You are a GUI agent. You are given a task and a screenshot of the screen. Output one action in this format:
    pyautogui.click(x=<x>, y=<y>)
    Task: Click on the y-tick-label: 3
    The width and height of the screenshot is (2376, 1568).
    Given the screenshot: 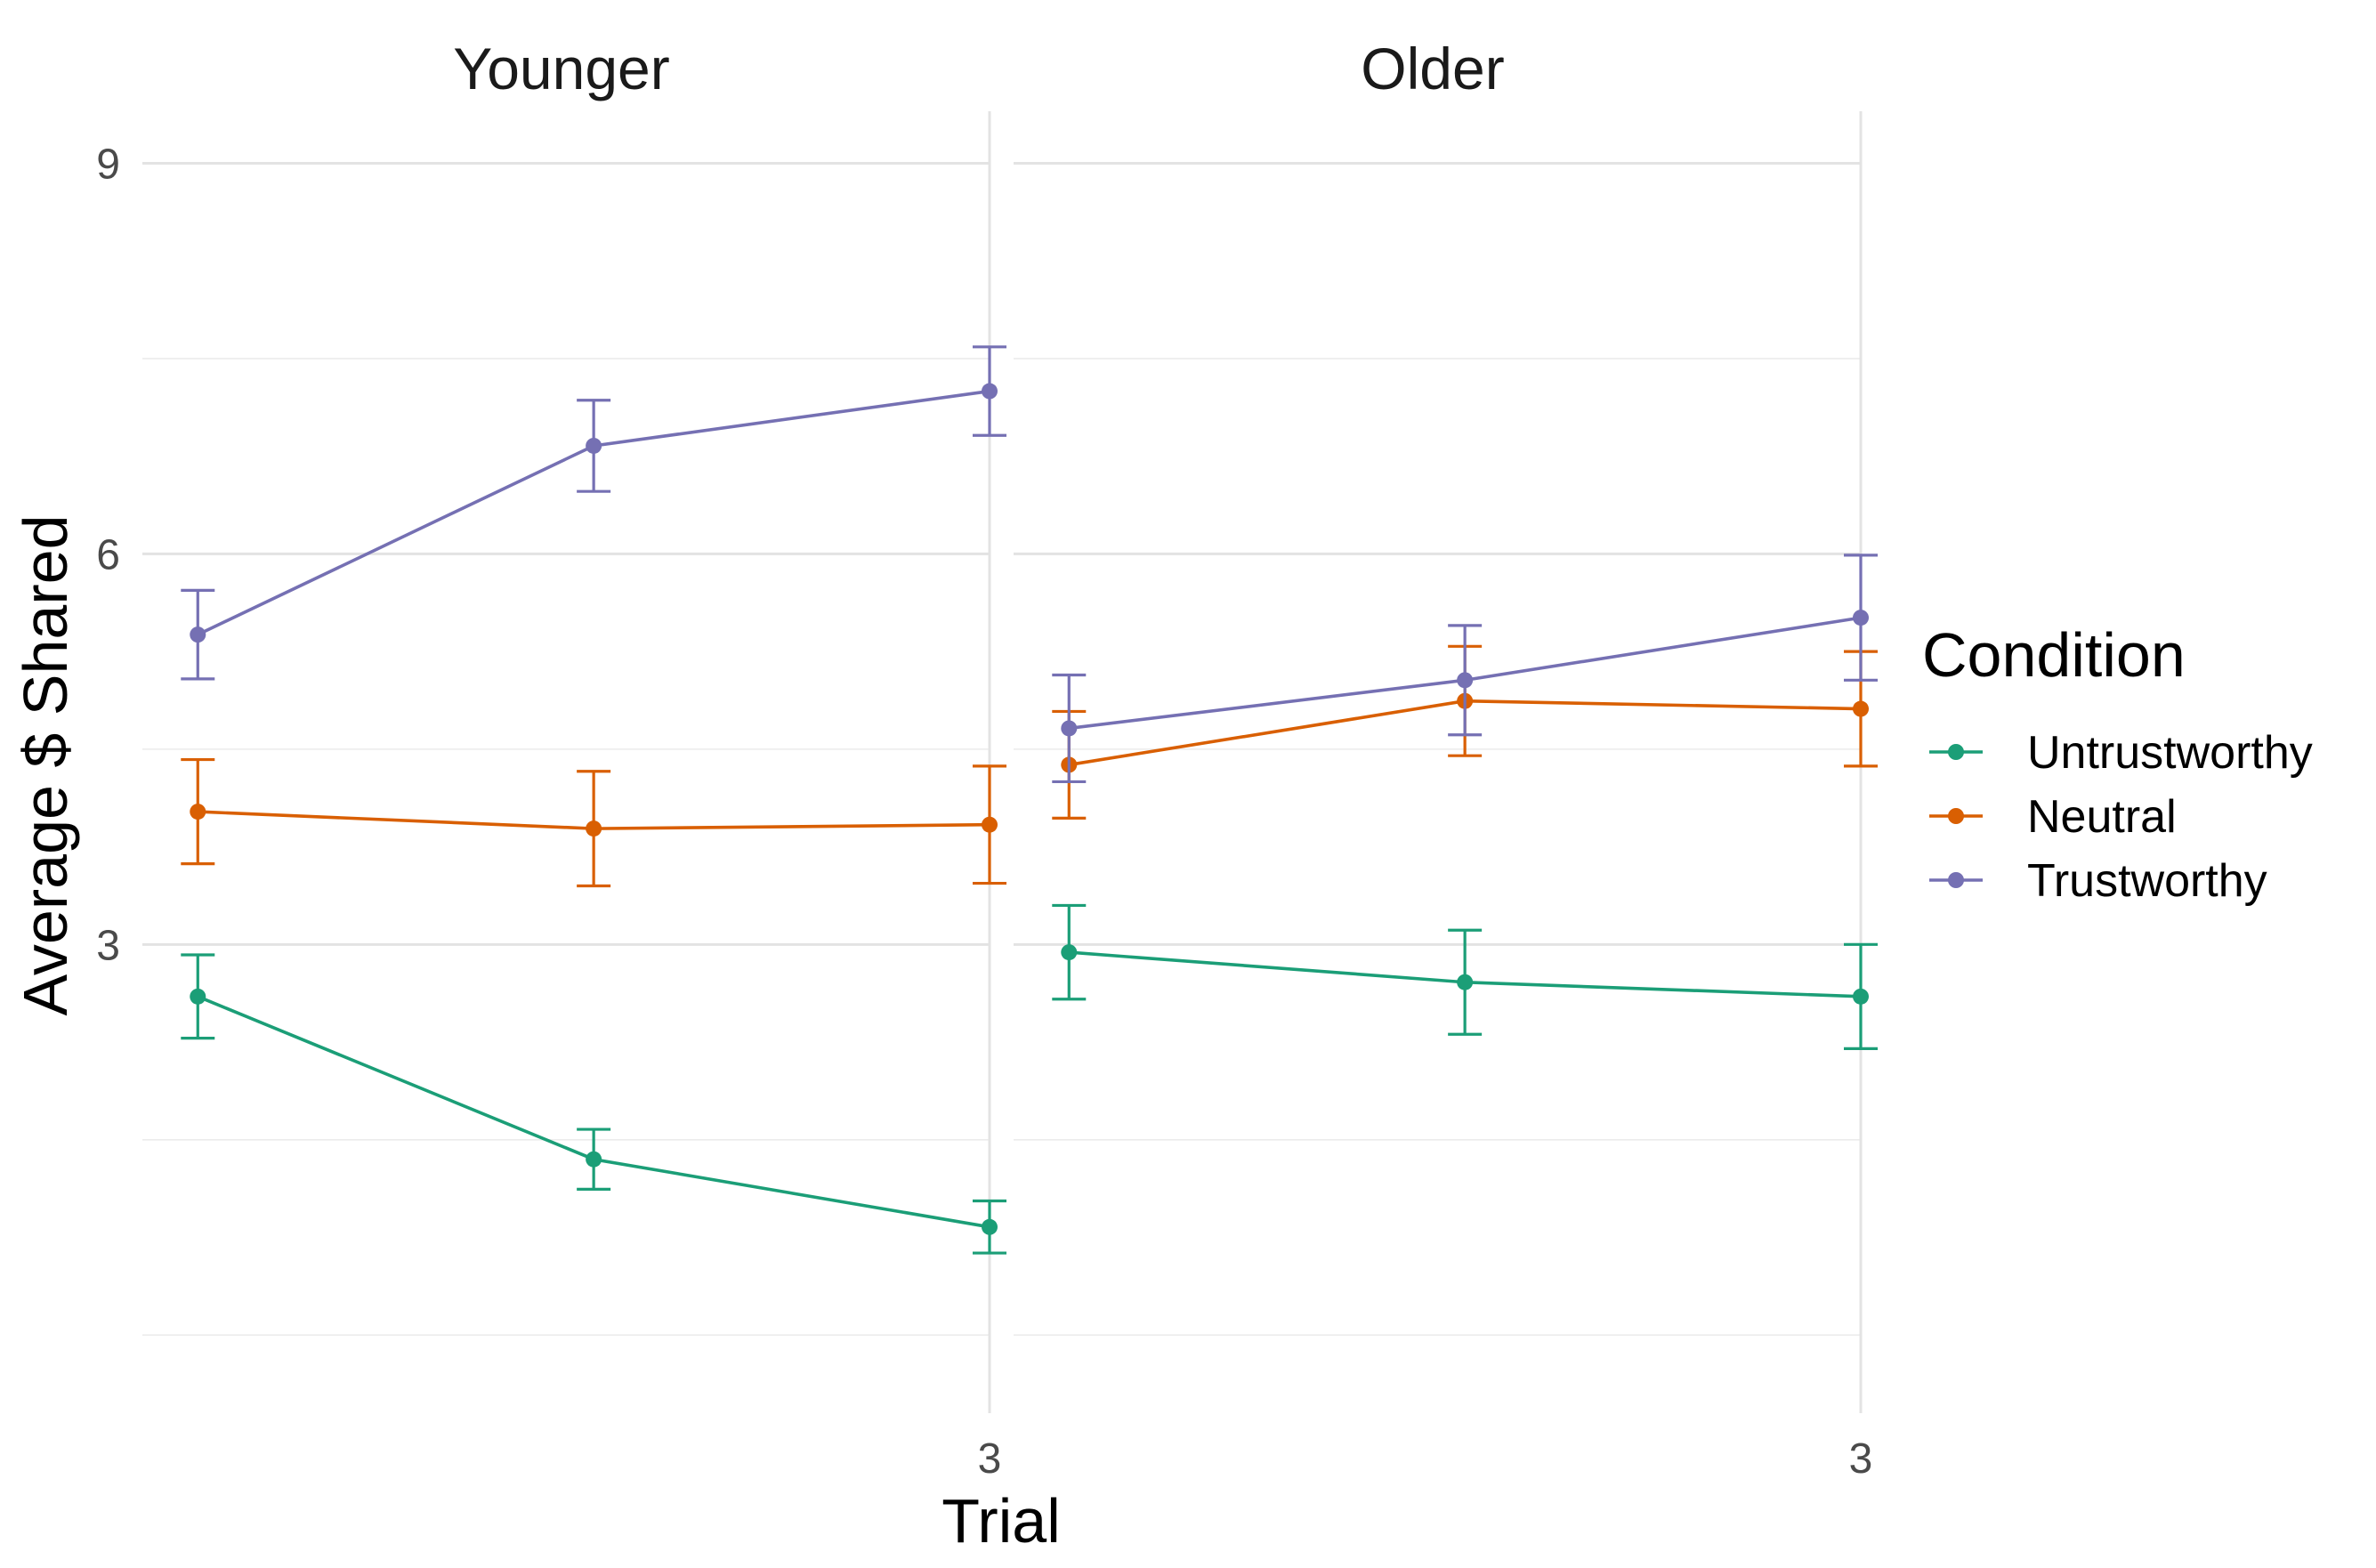 What is the action you would take?
    pyautogui.click(x=108, y=946)
    